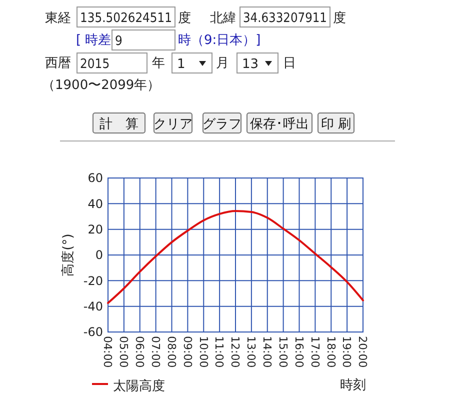  I want to click on x-tick-label: 17:00, so click(315, 352).